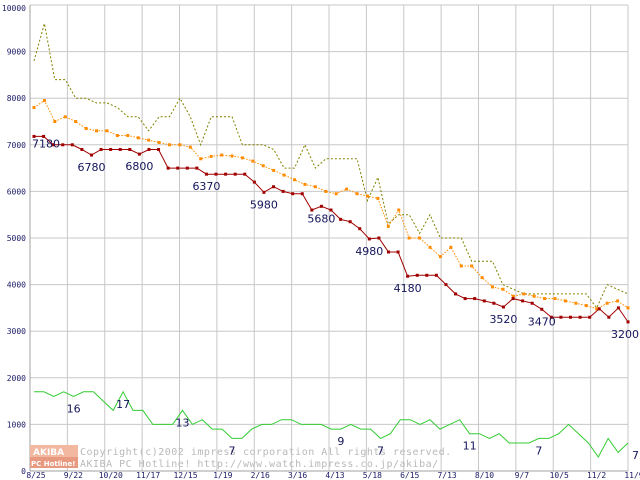 This screenshot has height=480, width=640. What do you see at coordinates (148, 475) in the screenshot?
I see `x-tick-label: 11/17` at bounding box center [148, 475].